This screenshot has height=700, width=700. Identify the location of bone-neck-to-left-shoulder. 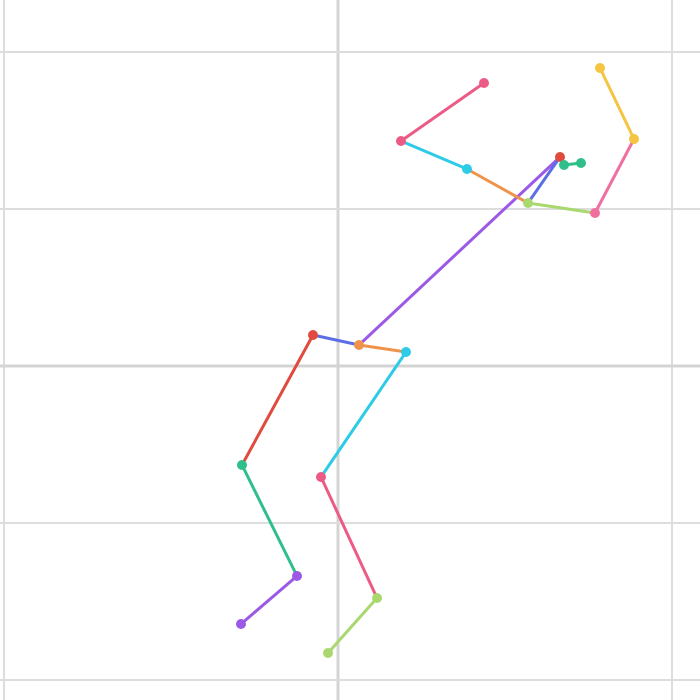
(336, 340).